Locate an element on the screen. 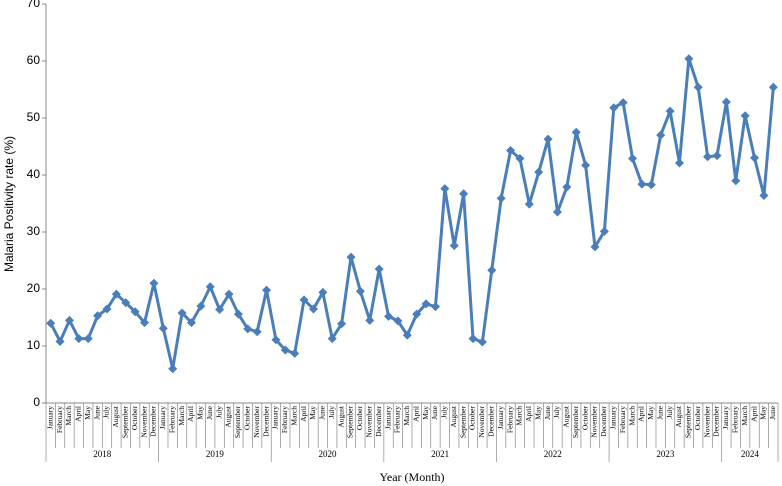 The image size is (782, 486). y-axis-title: Malaria Positivity rate (%) is located at coordinates (9, 204).